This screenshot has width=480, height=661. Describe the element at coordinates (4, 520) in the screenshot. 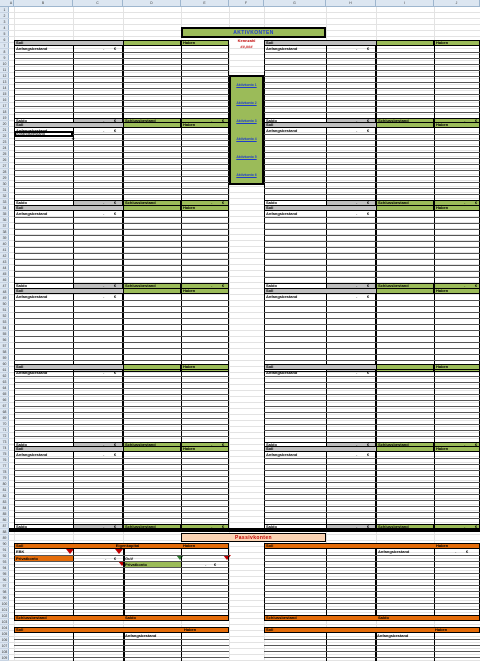

I see `row-header: 86` at that location.